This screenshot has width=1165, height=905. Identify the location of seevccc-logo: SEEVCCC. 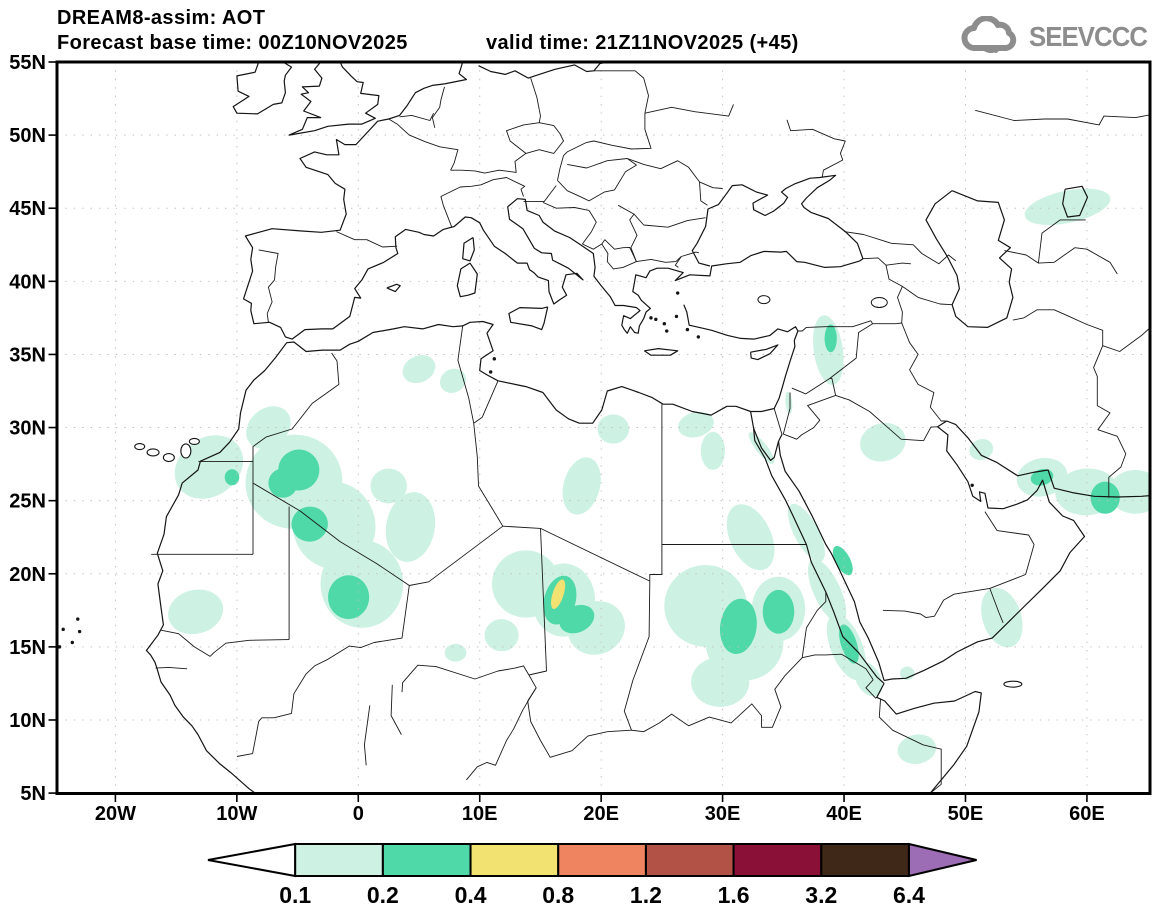
(1058, 37).